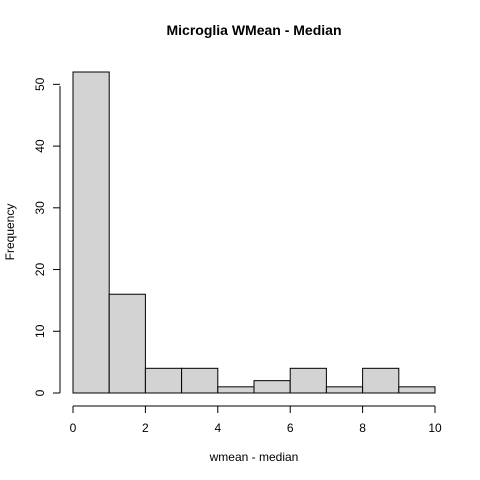 This screenshot has width=480, height=480. What do you see at coordinates (145, 428) in the screenshot?
I see `x-tick-label-1: 2` at bounding box center [145, 428].